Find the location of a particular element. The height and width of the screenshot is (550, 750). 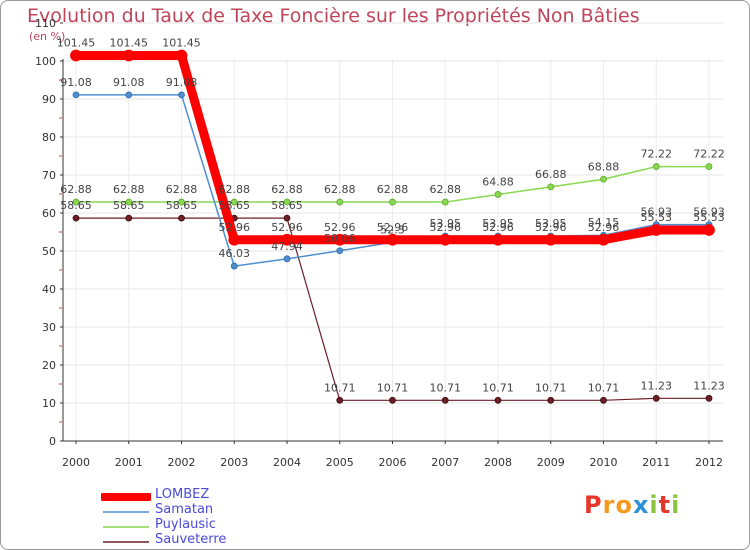

x-tick-label: 2011 is located at coordinates (656, 462).